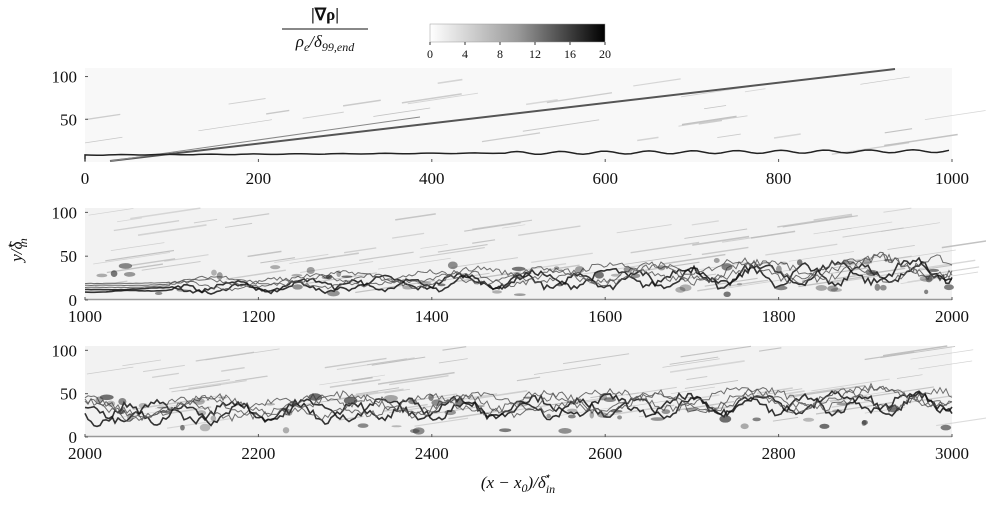  I want to click on x-tick-label: 1000, so click(85, 316).